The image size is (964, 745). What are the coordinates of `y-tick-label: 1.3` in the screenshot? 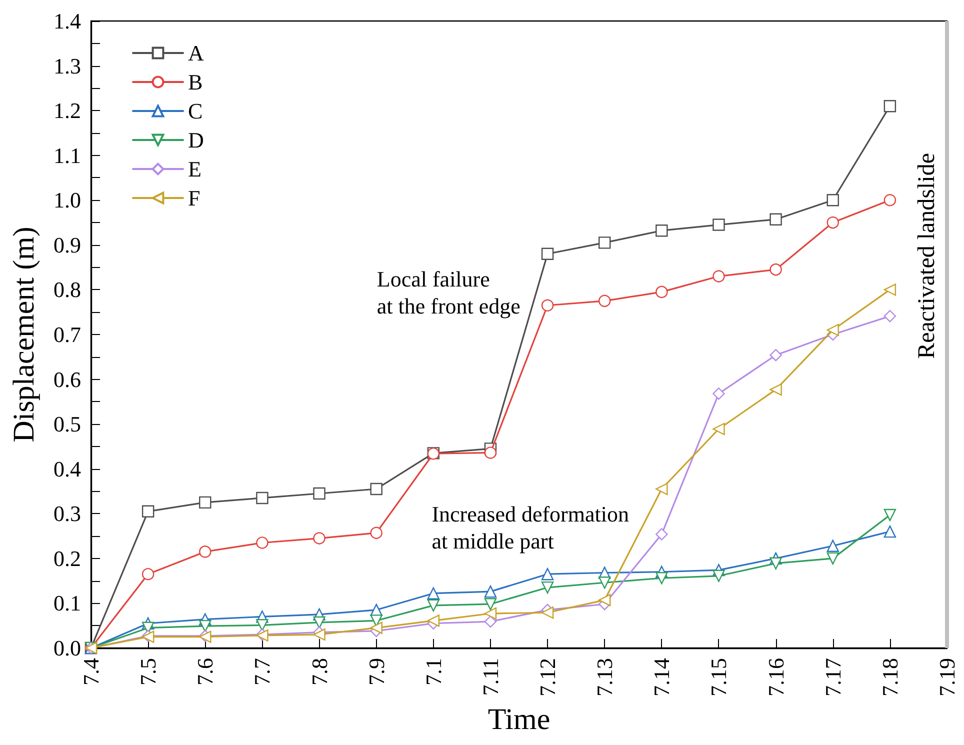 It's located at (67, 65).